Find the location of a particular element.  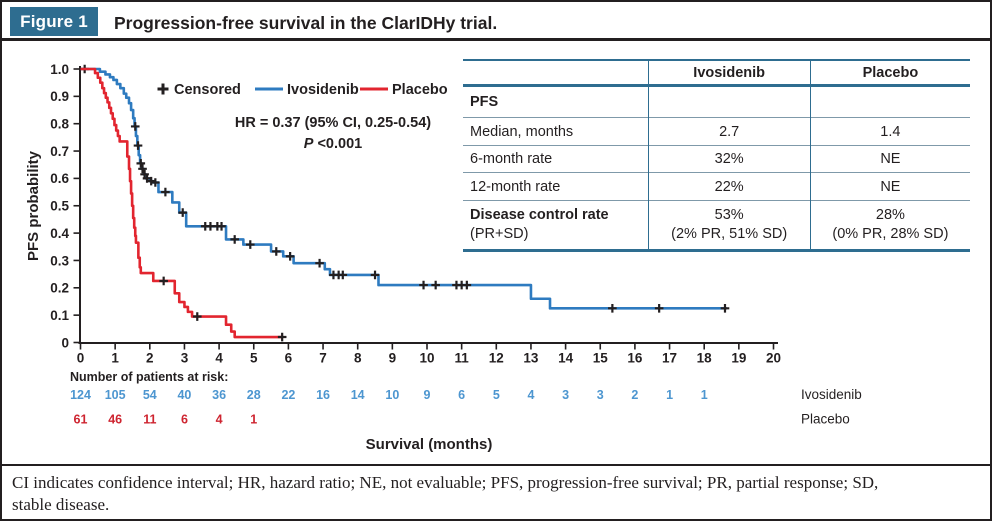

x-tick-label: 9 is located at coordinates (393, 358).